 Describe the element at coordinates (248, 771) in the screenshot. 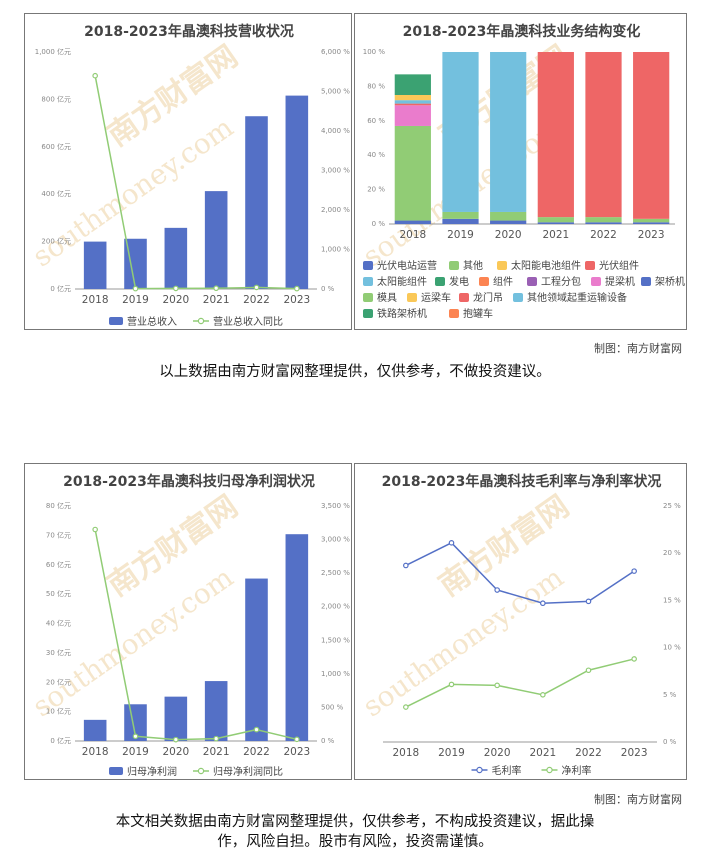

I see `legend-label: 归母净利润同比` at that location.